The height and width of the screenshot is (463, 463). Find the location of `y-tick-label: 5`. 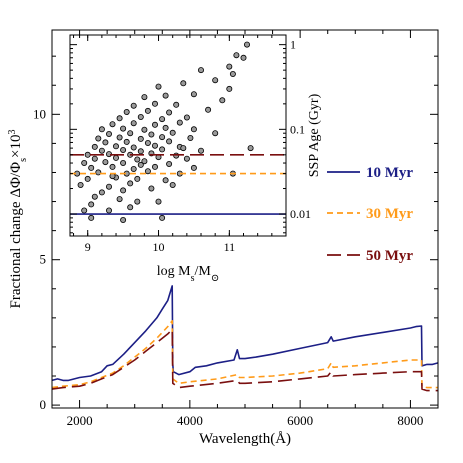

y-tick-label: 5 is located at coordinates (43, 259).